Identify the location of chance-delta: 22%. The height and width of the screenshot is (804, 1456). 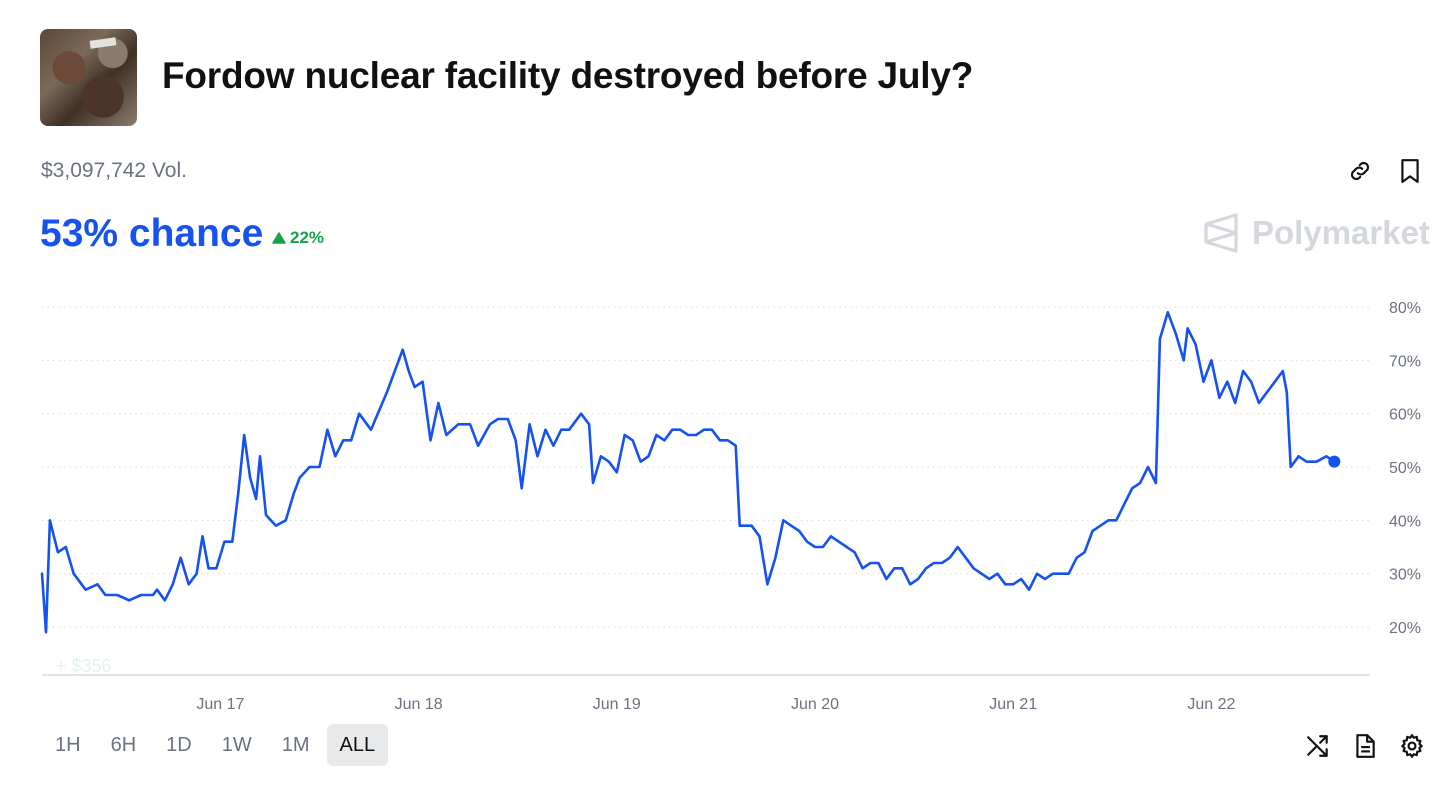
(298, 238).